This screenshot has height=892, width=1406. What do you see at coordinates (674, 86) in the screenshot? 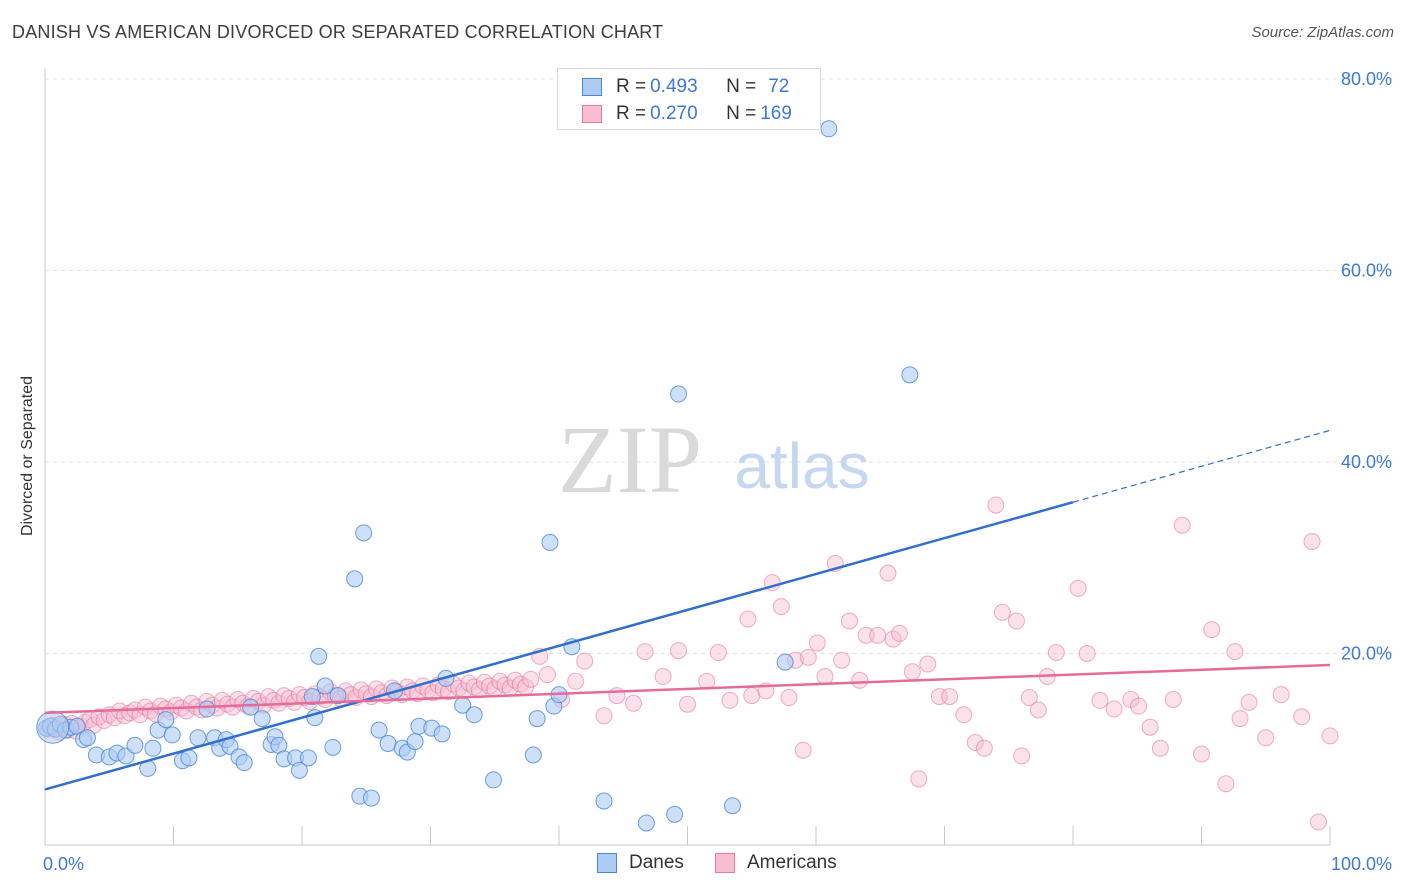
I see `danes-r-value: 0.493` at bounding box center [674, 86].